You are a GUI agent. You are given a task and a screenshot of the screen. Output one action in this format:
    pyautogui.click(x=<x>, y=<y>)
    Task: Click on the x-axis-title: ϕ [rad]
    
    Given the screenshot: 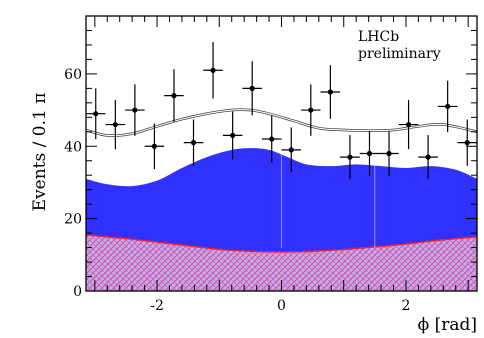 What is the action you would take?
    pyautogui.click(x=447, y=325)
    